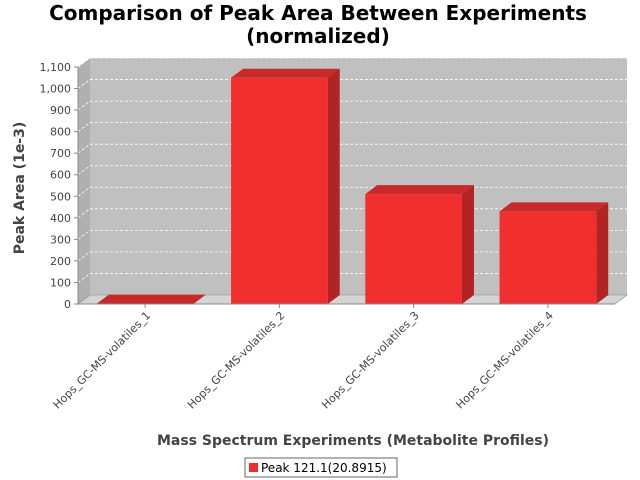 This screenshot has height=480, width=640. Describe the element at coordinates (56, 67) in the screenshot. I see `y-tick-label: 1,100` at that location.